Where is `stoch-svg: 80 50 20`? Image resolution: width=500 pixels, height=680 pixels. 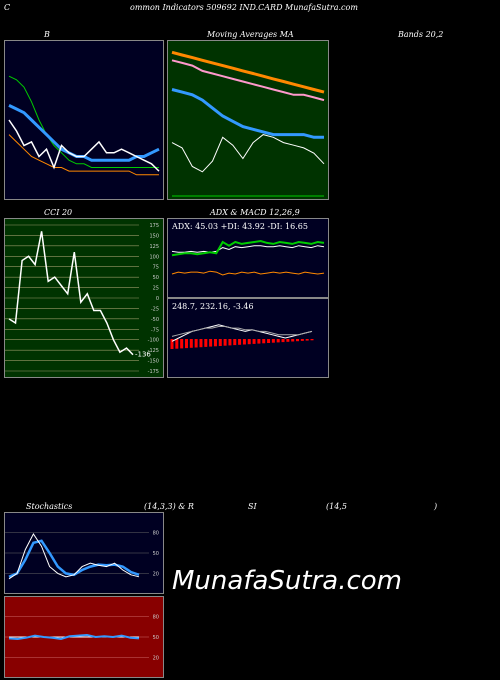
stoch-svg: 80 50 20 is located at coordinates (82, 555).